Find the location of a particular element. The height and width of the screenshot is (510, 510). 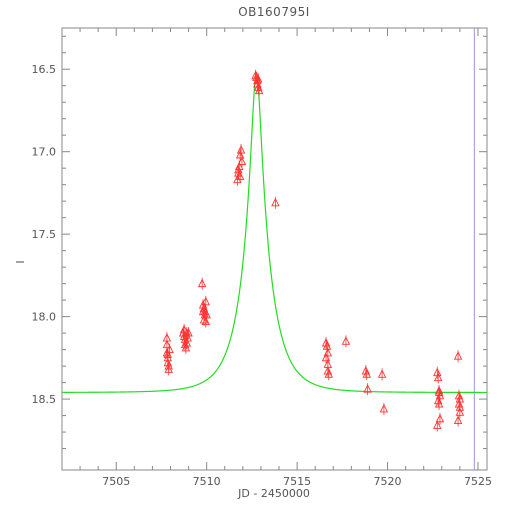

y-tick-labels: 16.5 17.0 17.5 18.0 18.5 is located at coordinates (44, 234).